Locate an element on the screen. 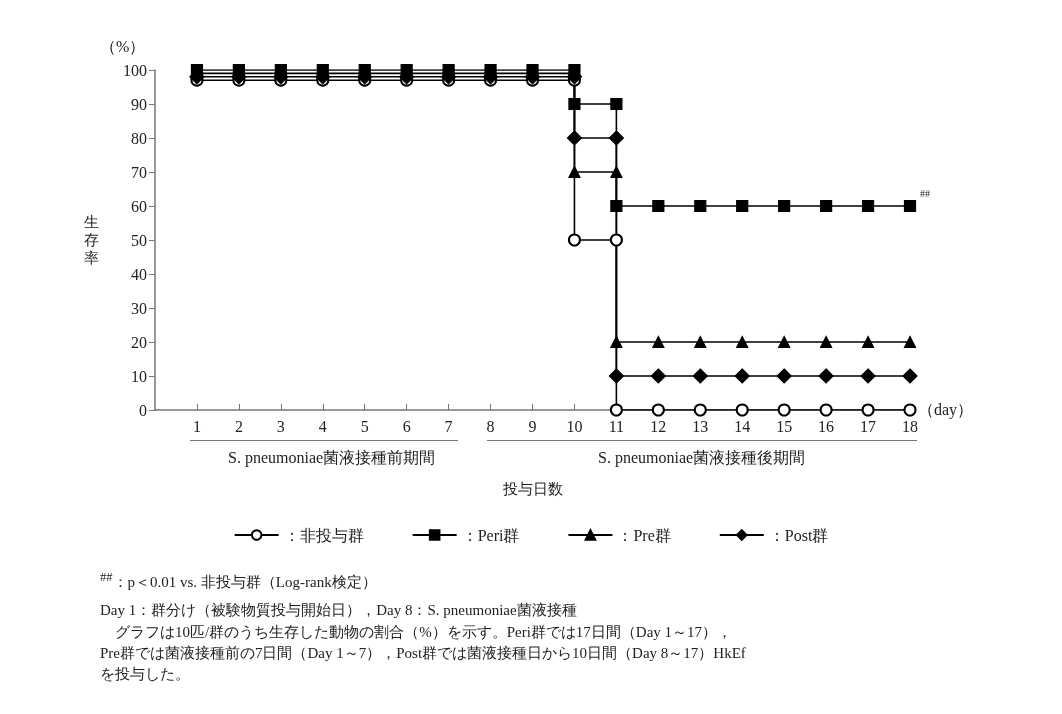  text: $^{##}$：p＜0.01 vs. 非投与群（Log-rank検定） is located at coordinates (238, 581).